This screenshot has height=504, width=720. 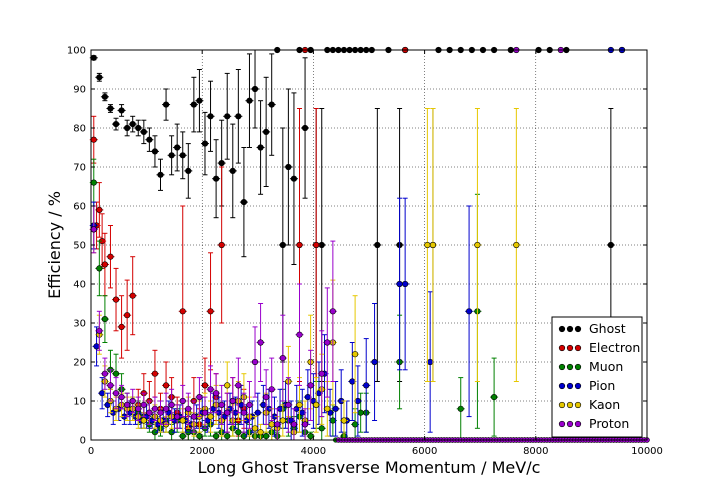 I want to click on y-tick-label: 20, so click(x=79, y=363).